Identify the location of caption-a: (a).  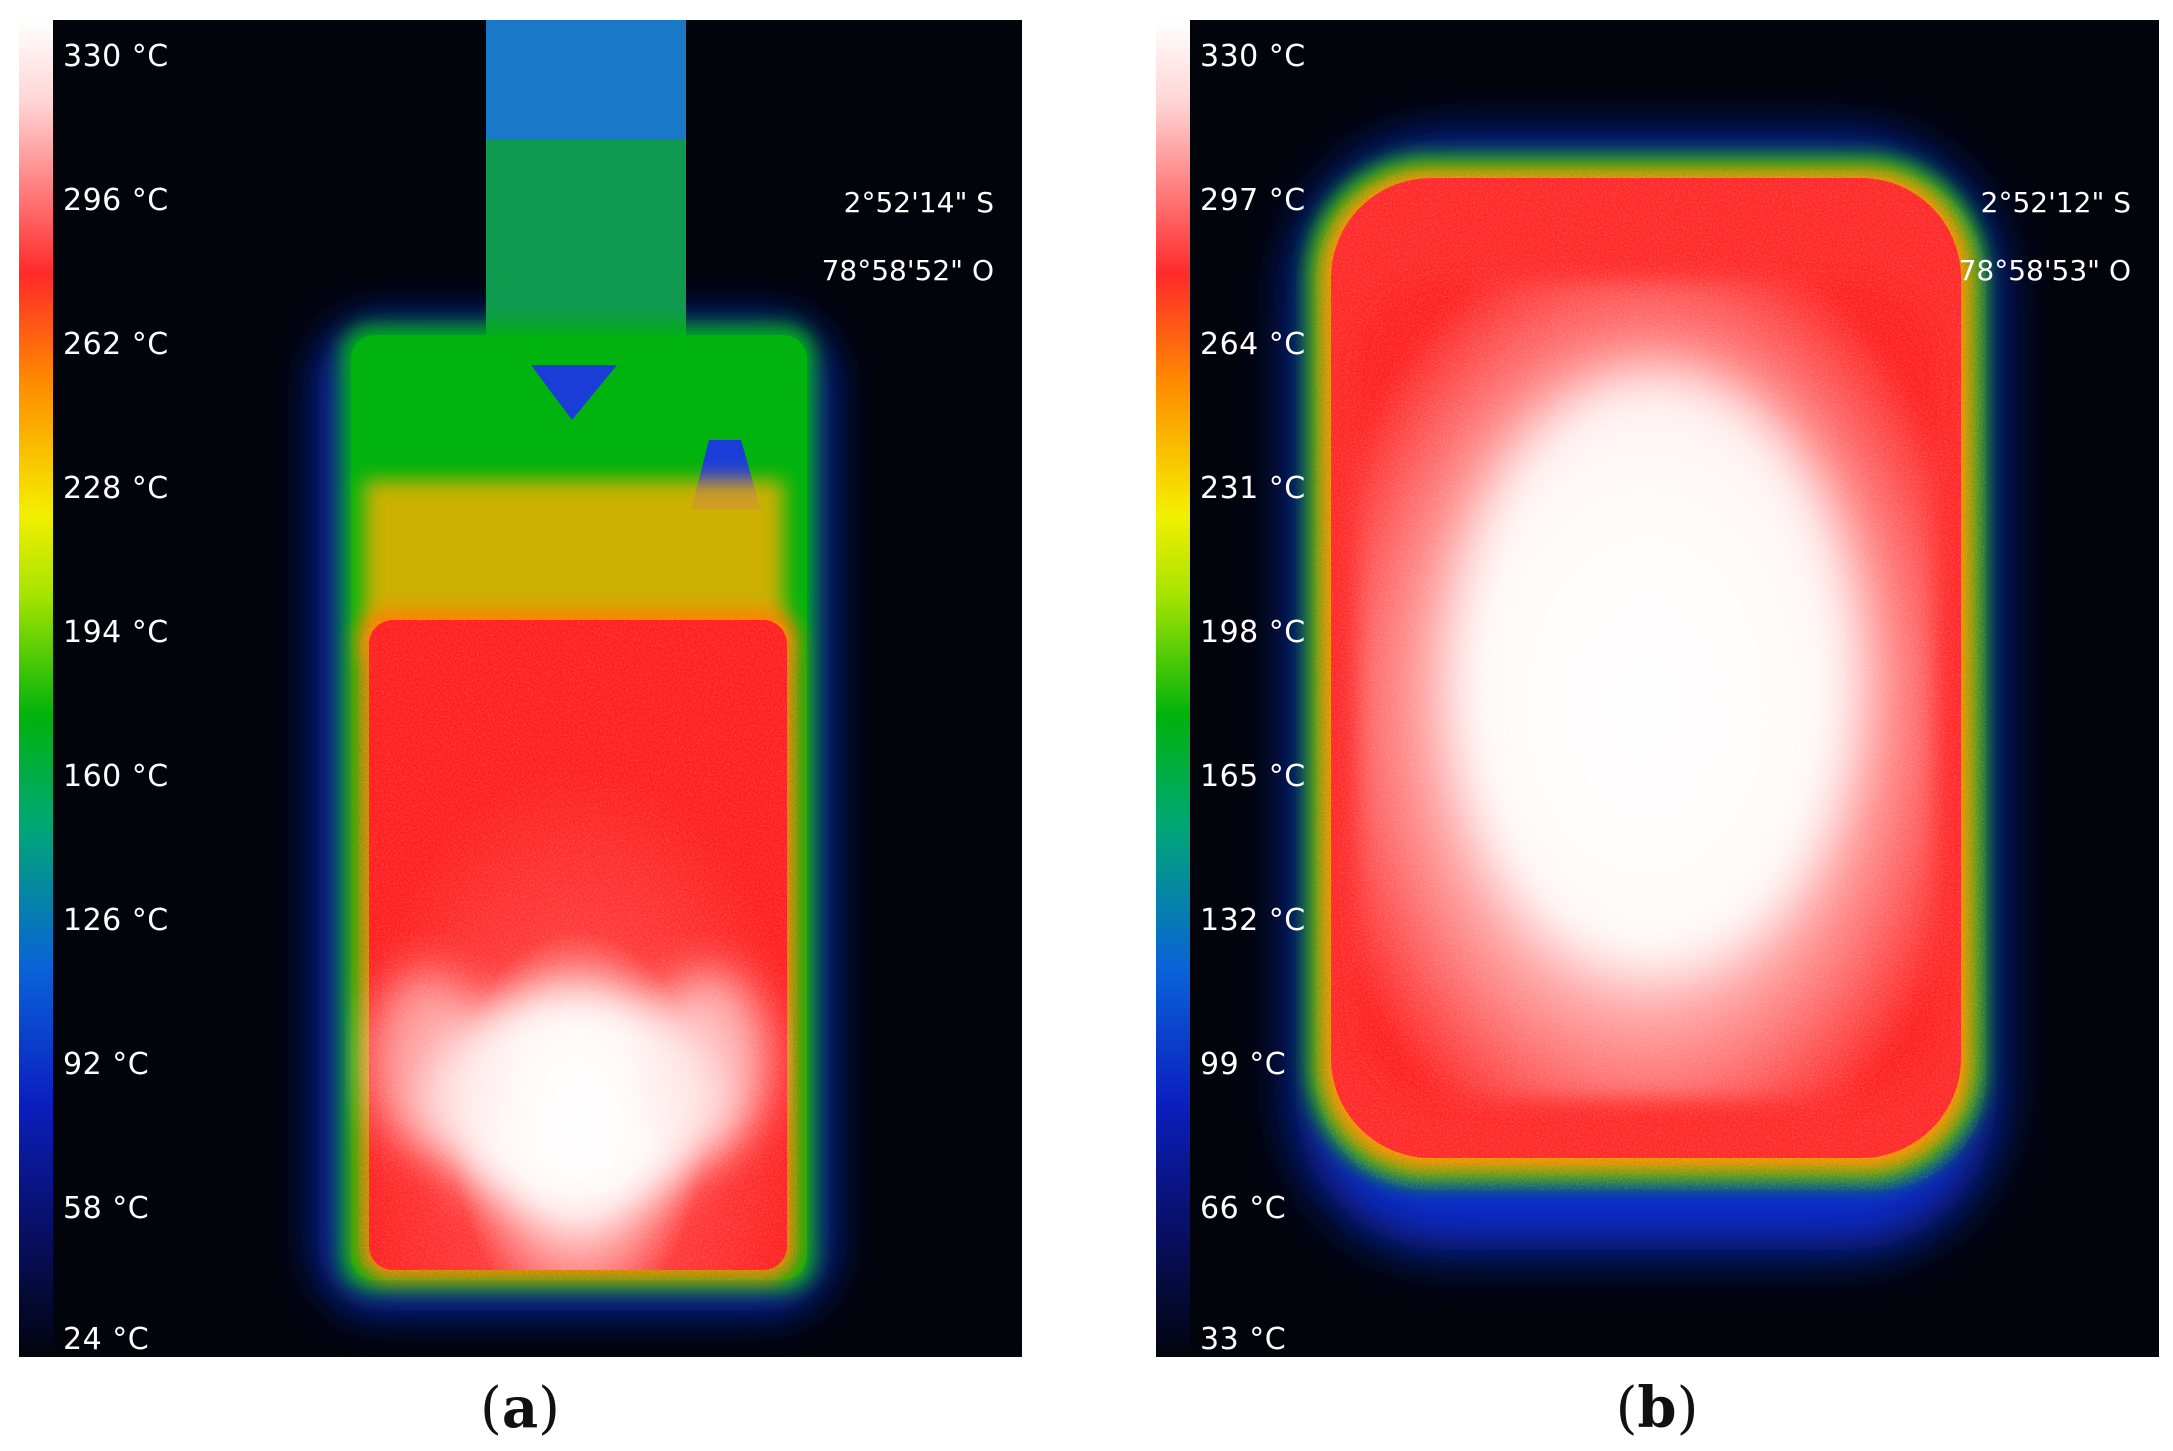
(519, 1408).